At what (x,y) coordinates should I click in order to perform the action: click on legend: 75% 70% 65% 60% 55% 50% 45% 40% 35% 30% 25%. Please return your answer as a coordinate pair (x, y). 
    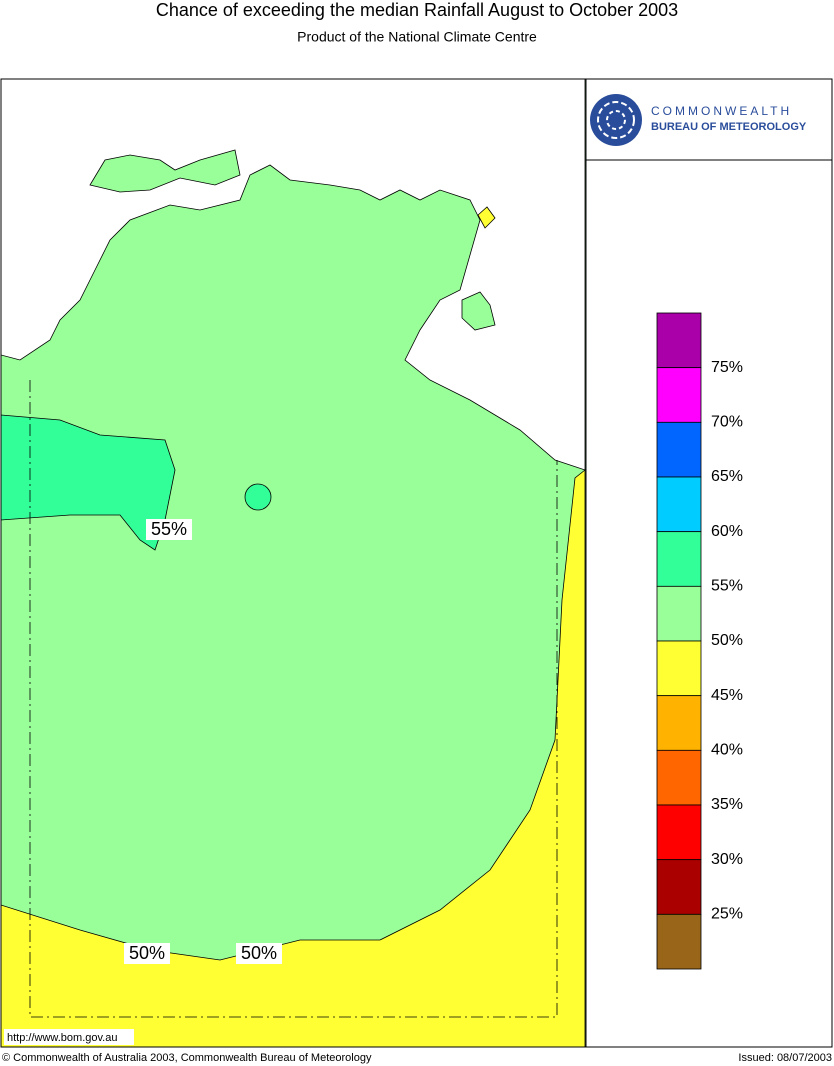
    Looking at the image, I should click on (699, 641).